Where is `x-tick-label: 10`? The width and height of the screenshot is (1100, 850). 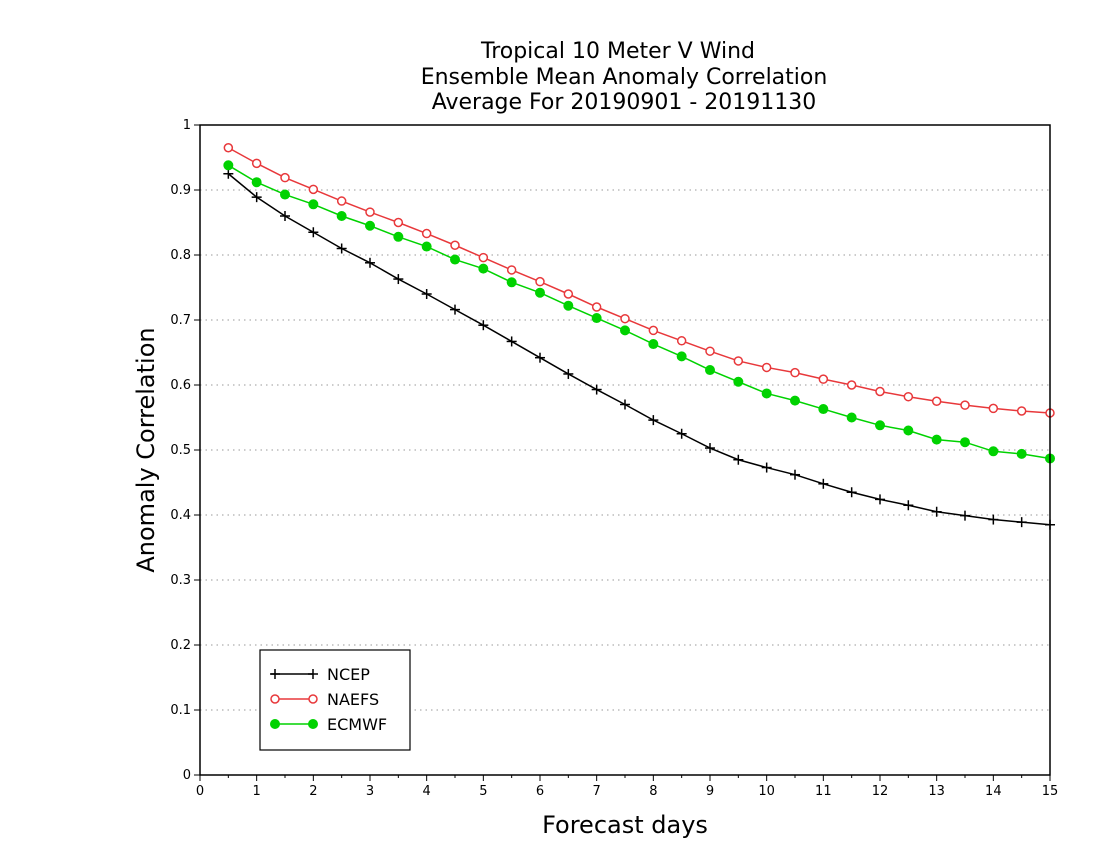
x-tick-label: 10 is located at coordinates (766, 791).